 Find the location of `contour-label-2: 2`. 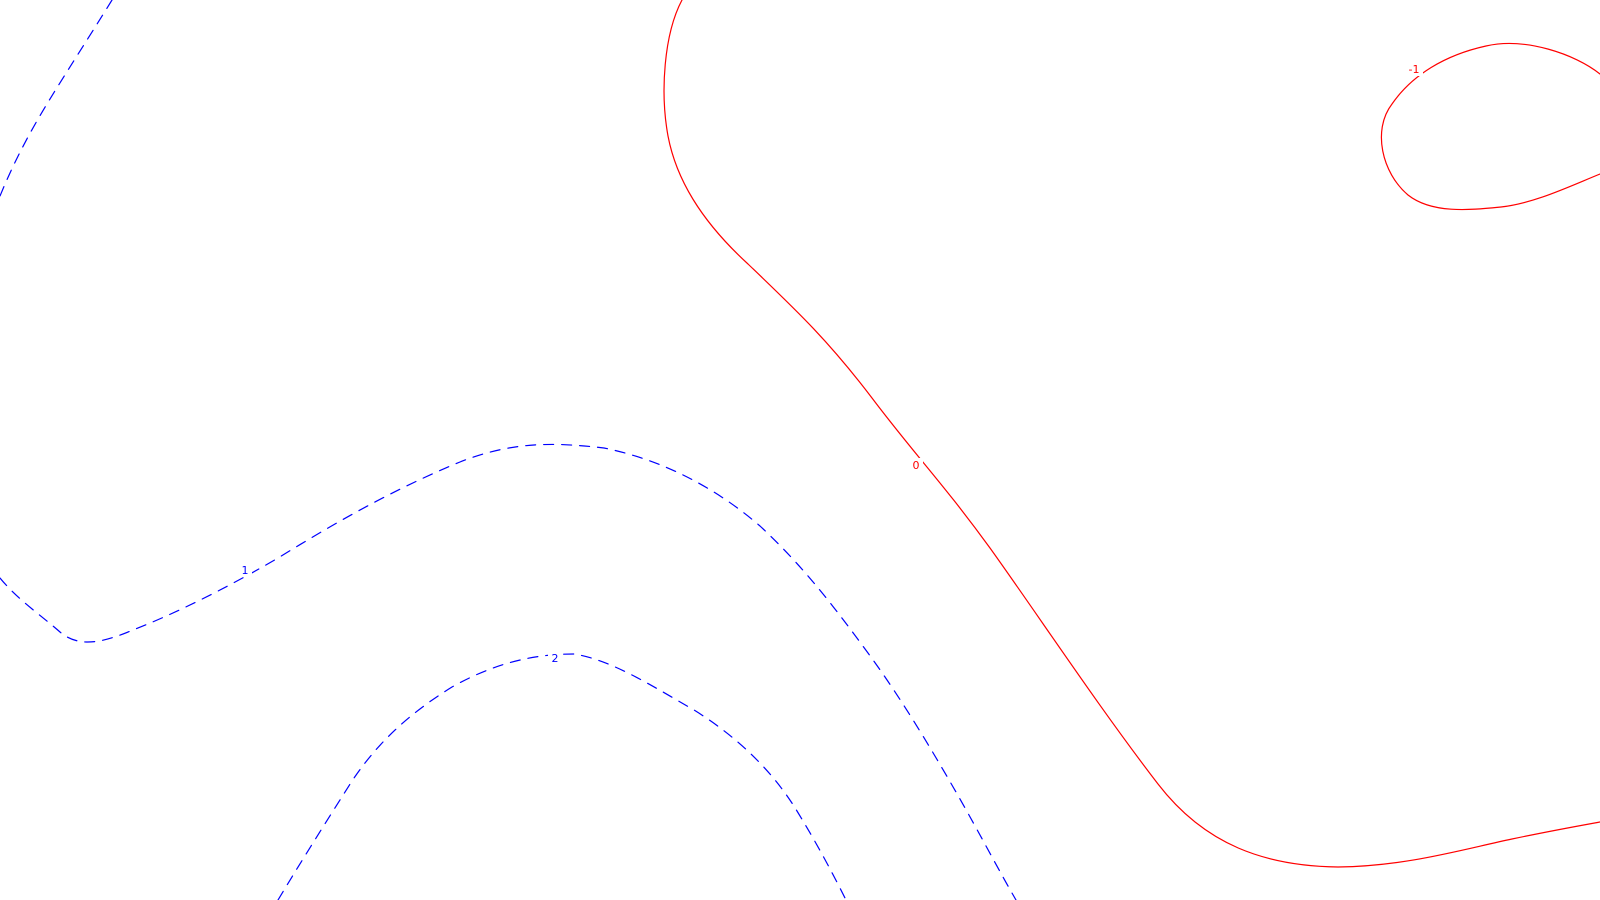

contour-label-2: 2 is located at coordinates (555, 658).